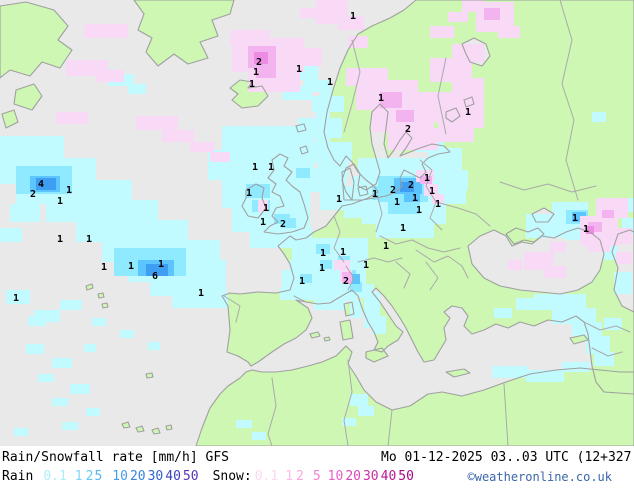  What do you see at coordinates (289, 476) in the screenshot?
I see `snow-scale-value: 1` at bounding box center [289, 476].